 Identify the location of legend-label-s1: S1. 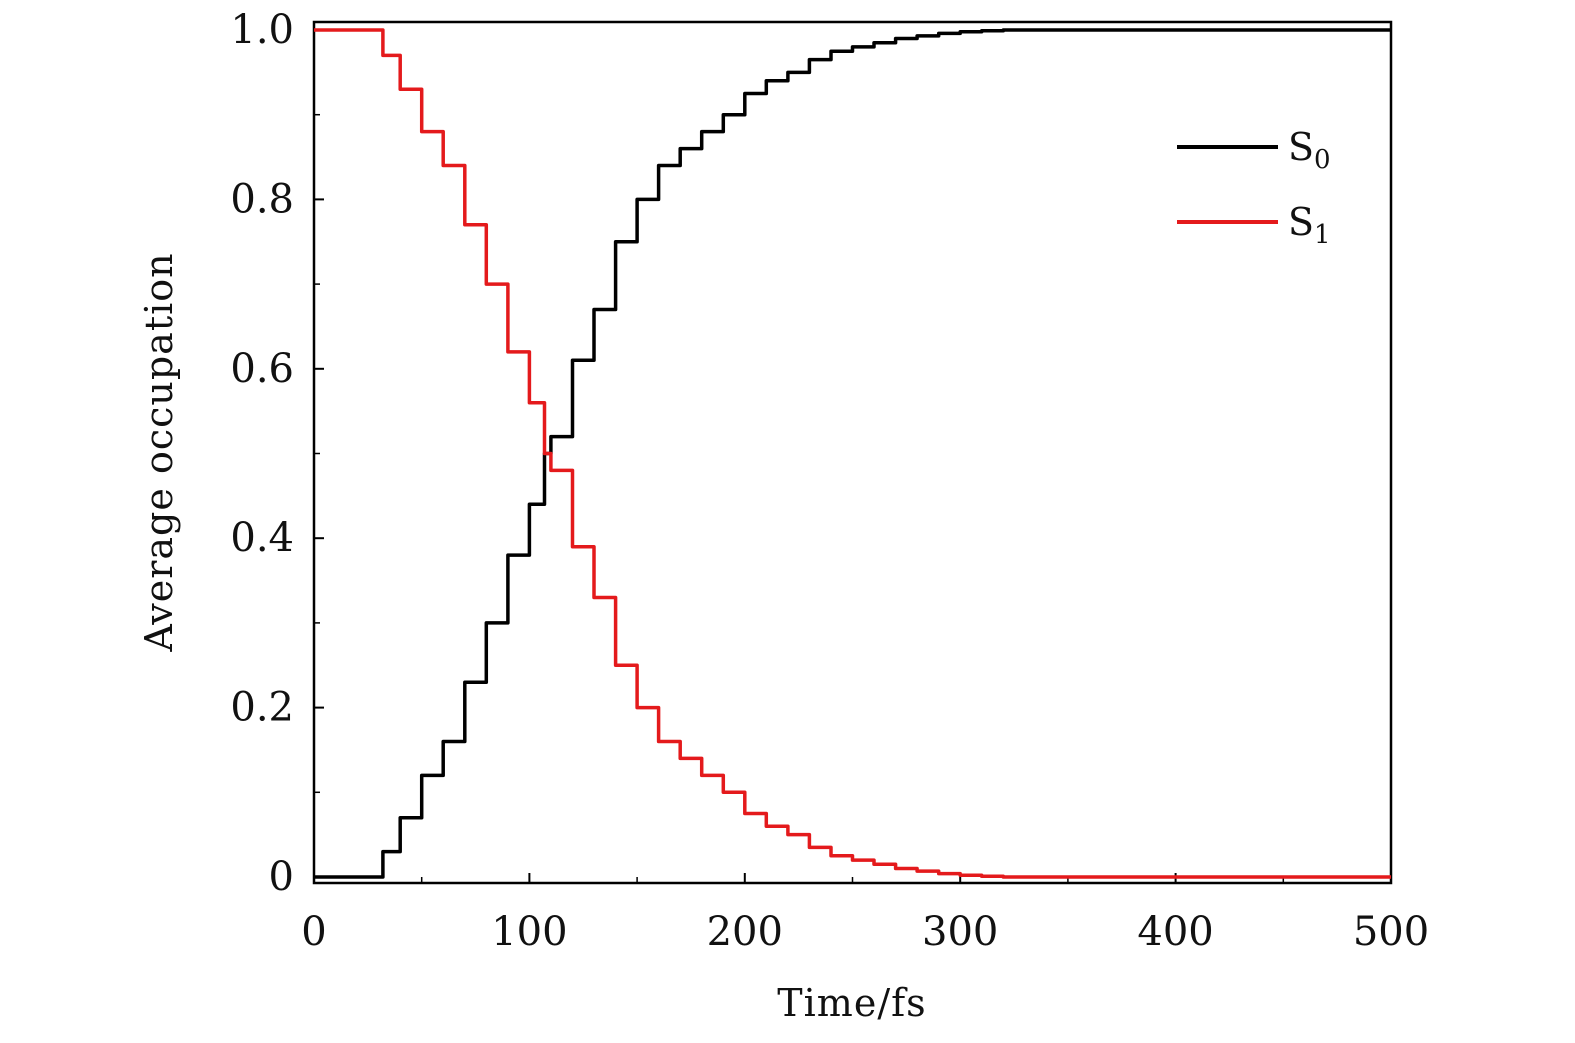
(1309, 225).